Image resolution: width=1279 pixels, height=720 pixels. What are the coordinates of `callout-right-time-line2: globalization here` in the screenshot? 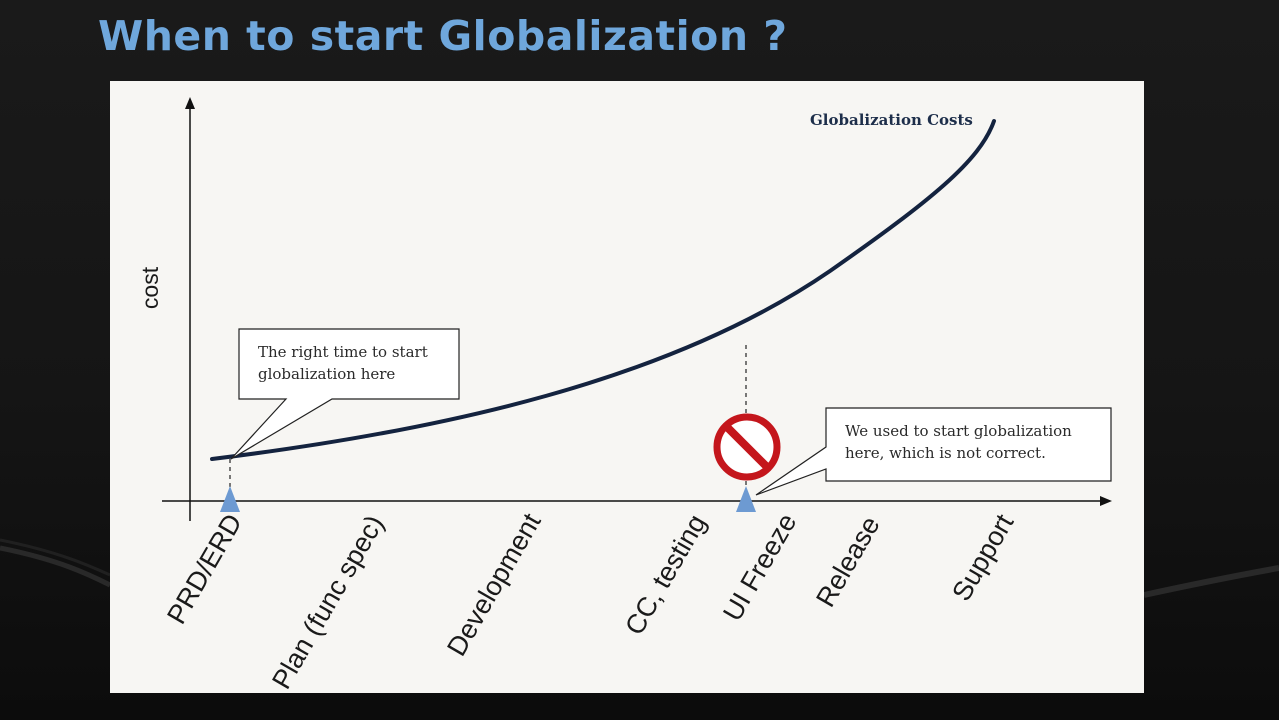 It's located at (326, 374).